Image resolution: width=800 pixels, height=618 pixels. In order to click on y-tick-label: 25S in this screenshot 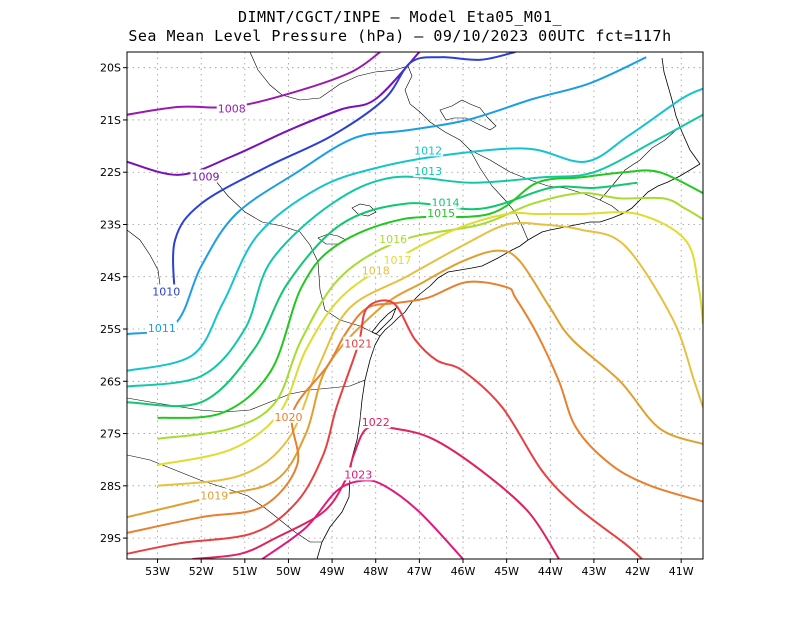, I will do `click(110, 329)`.